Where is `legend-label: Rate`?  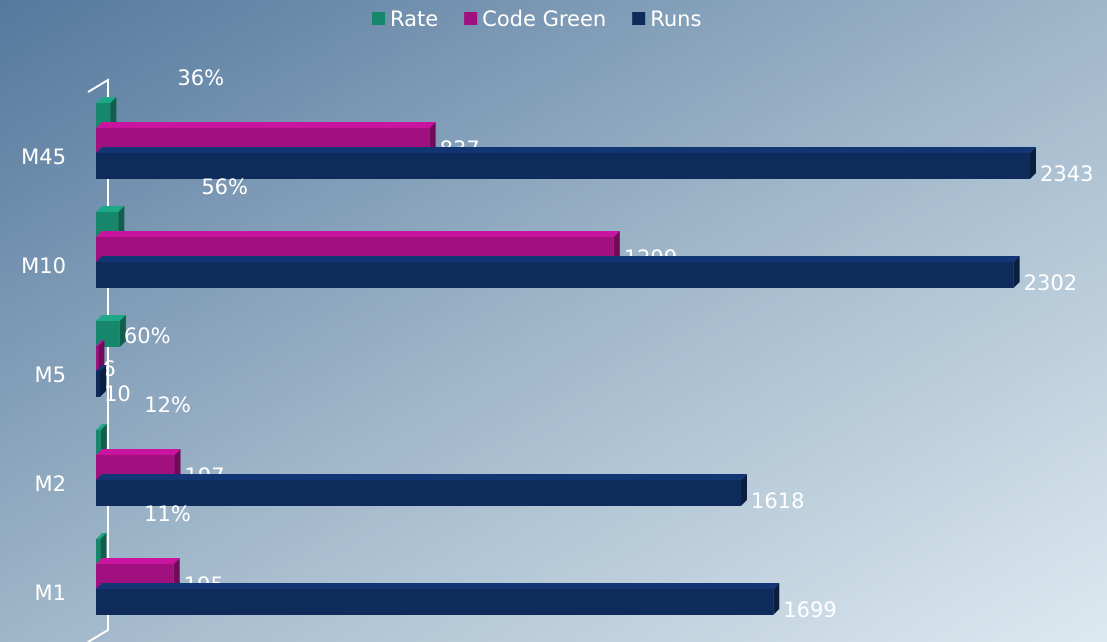
legend-label: Rate is located at coordinates (414, 19).